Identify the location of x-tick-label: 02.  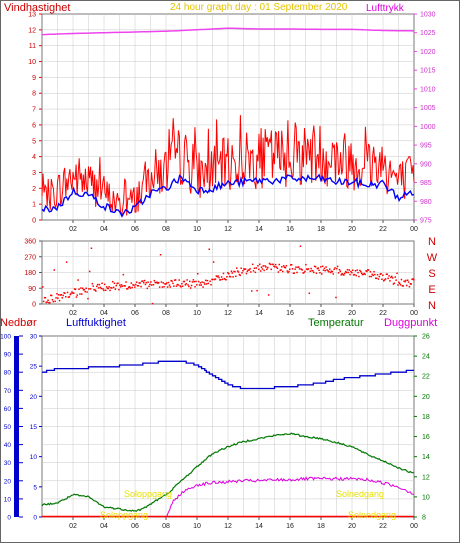
(73, 526).